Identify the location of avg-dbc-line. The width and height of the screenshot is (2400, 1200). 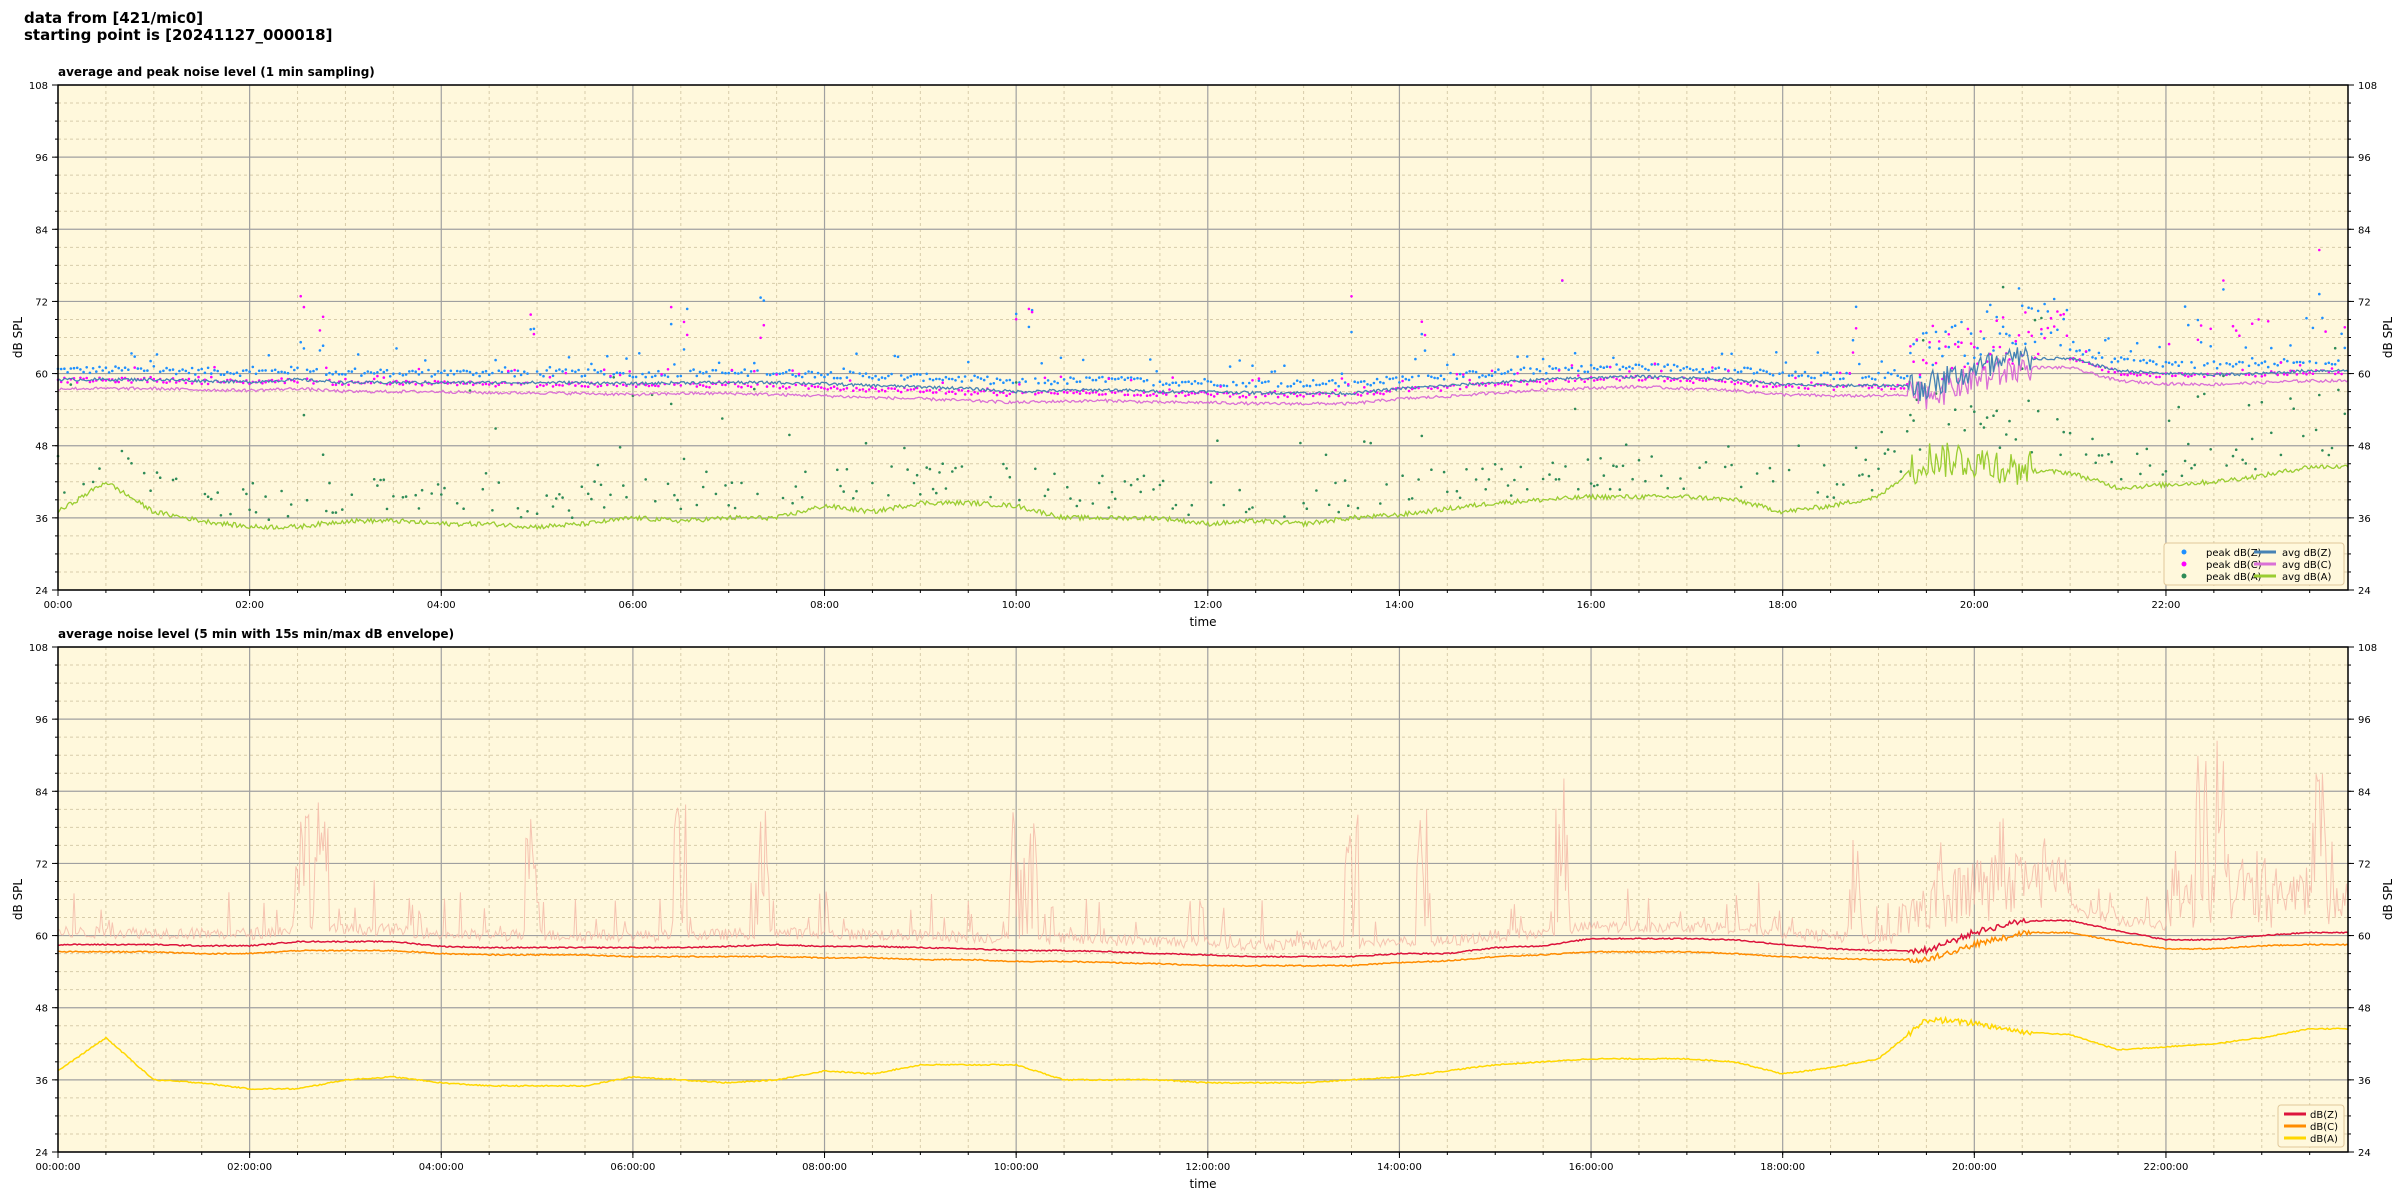
(1203, 384).